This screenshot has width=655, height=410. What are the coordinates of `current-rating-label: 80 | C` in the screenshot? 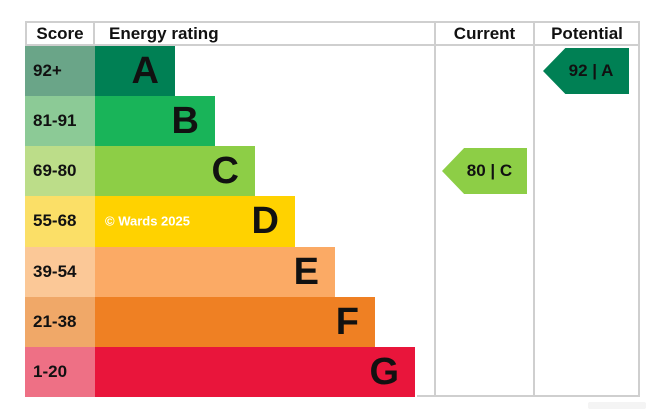 It's located at (489, 170).